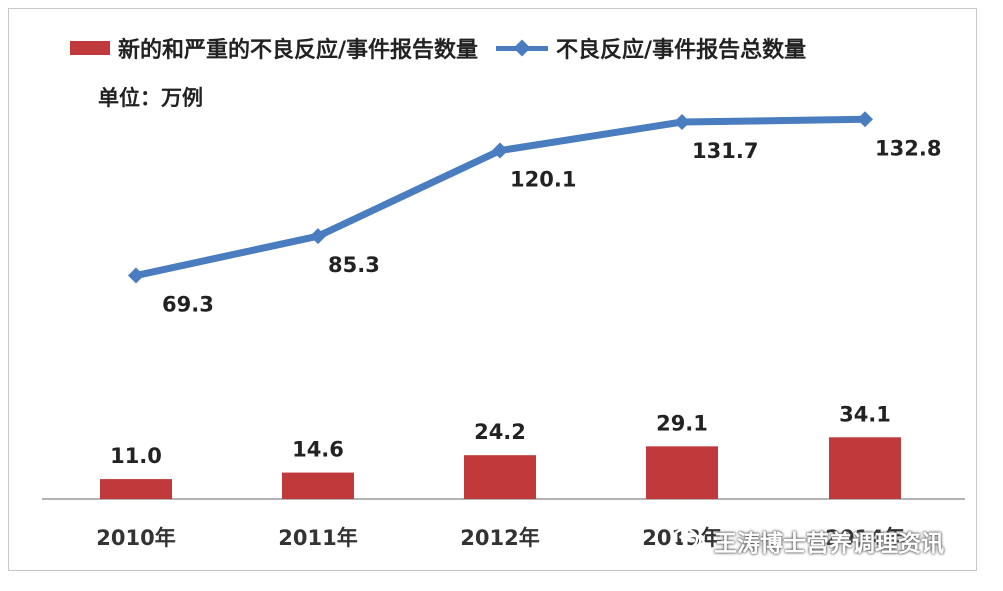  Describe the element at coordinates (681, 50) in the screenshot. I see `legend-label-line: 不良反应/事件报告总数量` at that location.